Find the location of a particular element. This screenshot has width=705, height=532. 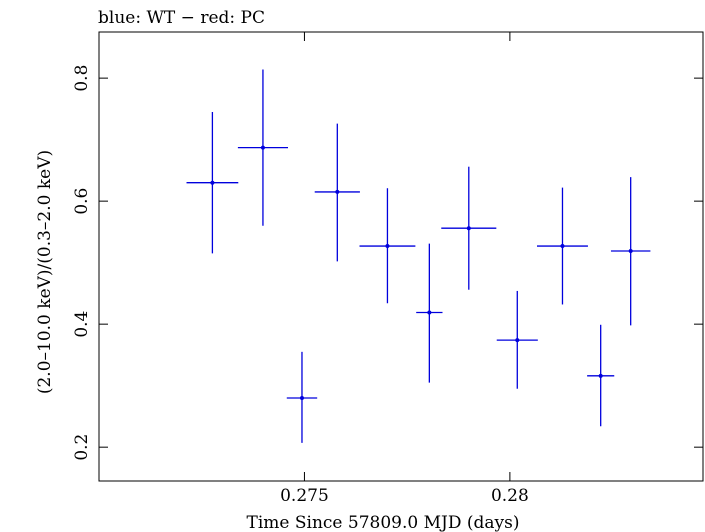

x-tick-label: 0.28 is located at coordinates (510, 496).